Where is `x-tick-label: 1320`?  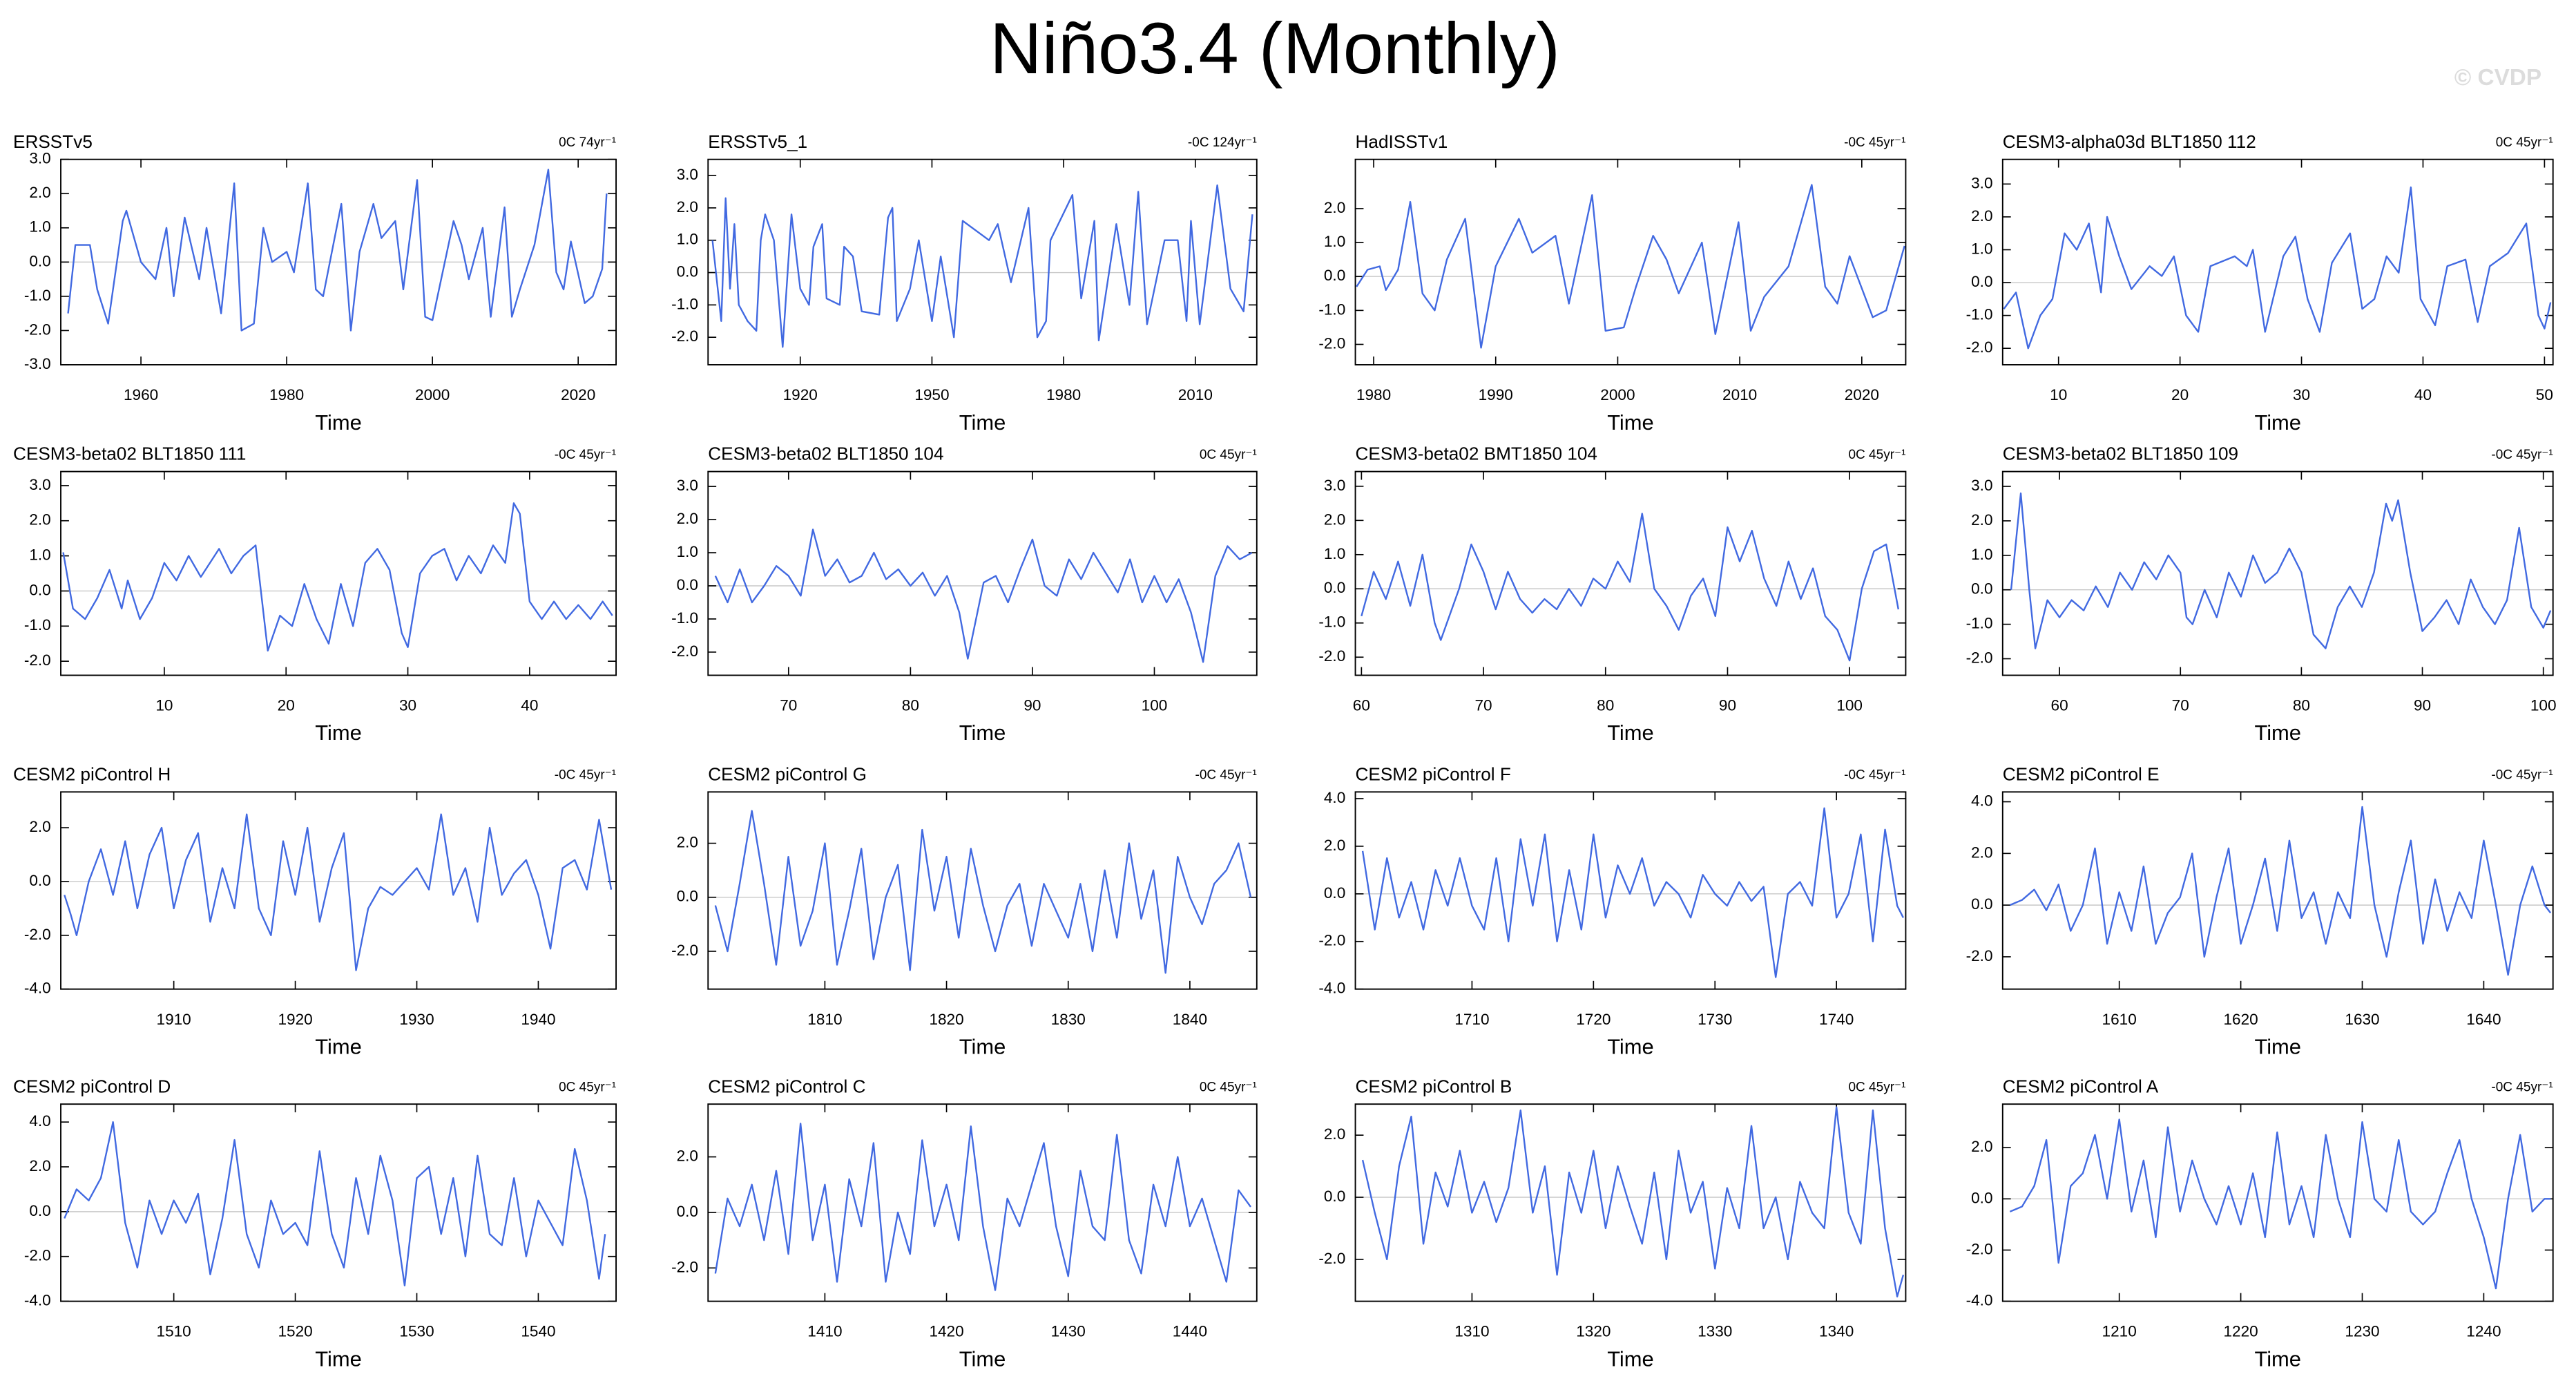 x-tick-label: 1320 is located at coordinates (1593, 1331).